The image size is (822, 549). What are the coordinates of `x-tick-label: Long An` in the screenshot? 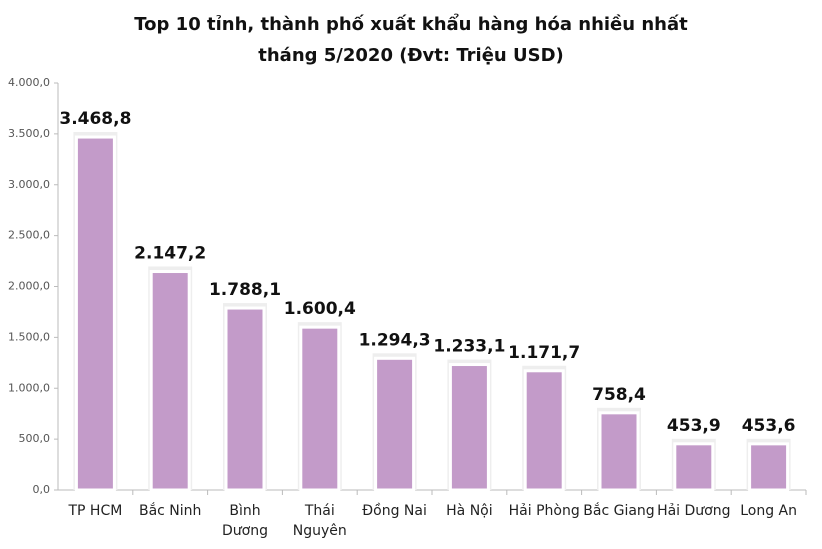 It's located at (768, 511).